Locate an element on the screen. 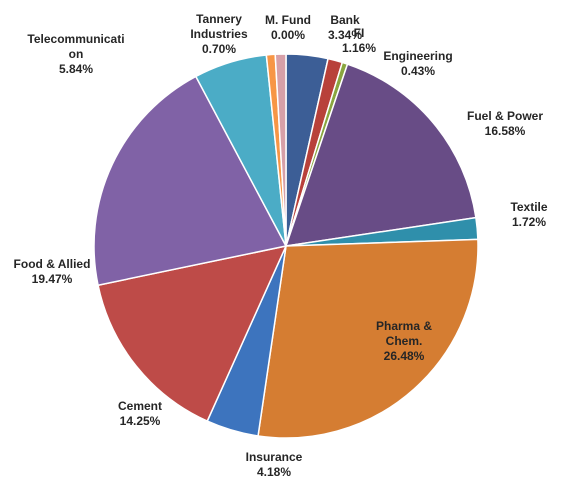 The height and width of the screenshot is (478, 563). data-label-fuel-power: Fuel & Power 16.58% is located at coordinates (505, 123).